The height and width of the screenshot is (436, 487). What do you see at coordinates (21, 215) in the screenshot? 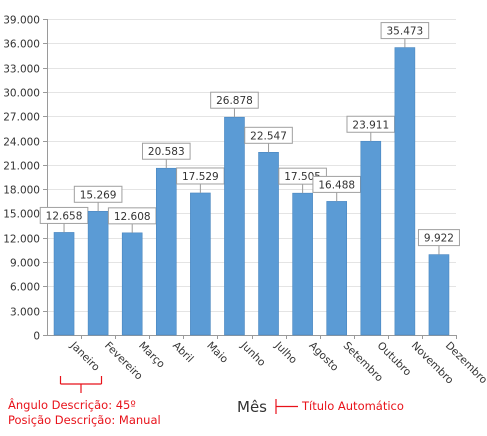
I see `y-tick-label: 15.000` at bounding box center [21, 215].